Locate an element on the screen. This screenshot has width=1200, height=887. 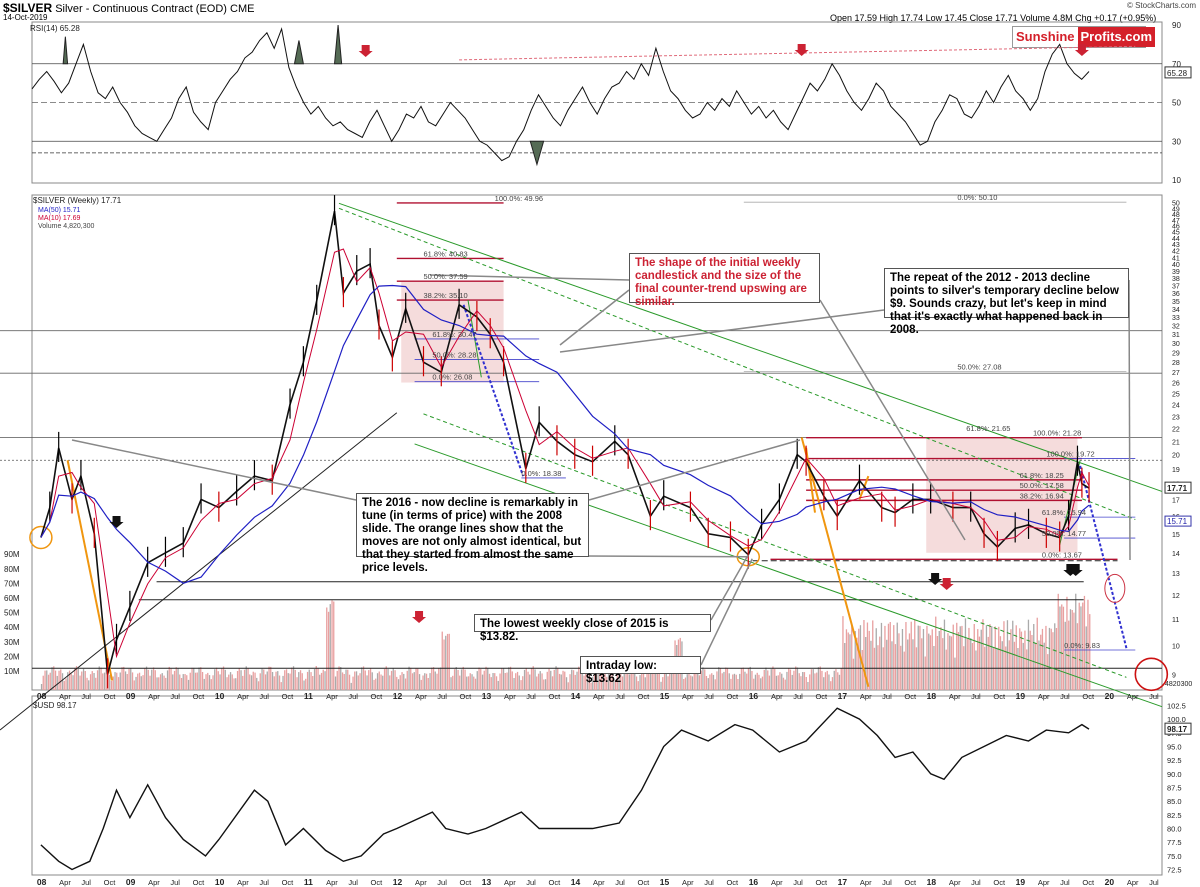
price-tick-47: 47 is located at coordinates (1176, 221).